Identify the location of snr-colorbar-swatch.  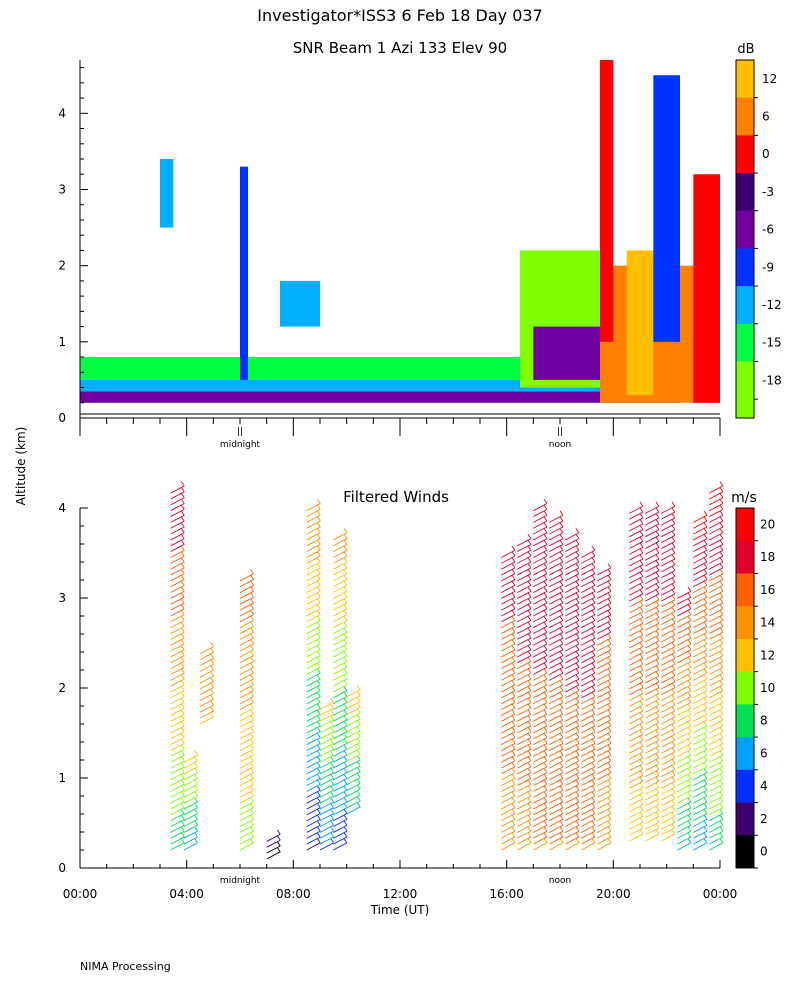
(745, 116).